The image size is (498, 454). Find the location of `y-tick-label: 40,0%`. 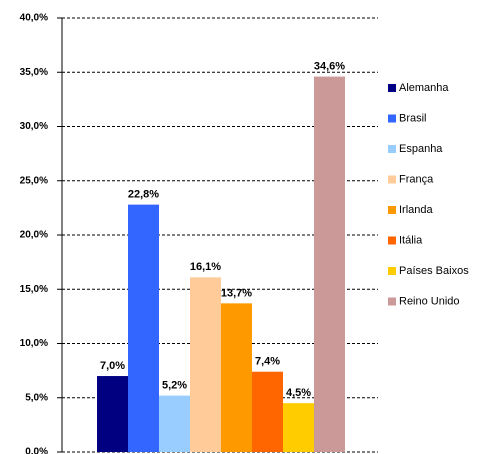

y-tick-label: 40,0% is located at coordinates (34, 18).